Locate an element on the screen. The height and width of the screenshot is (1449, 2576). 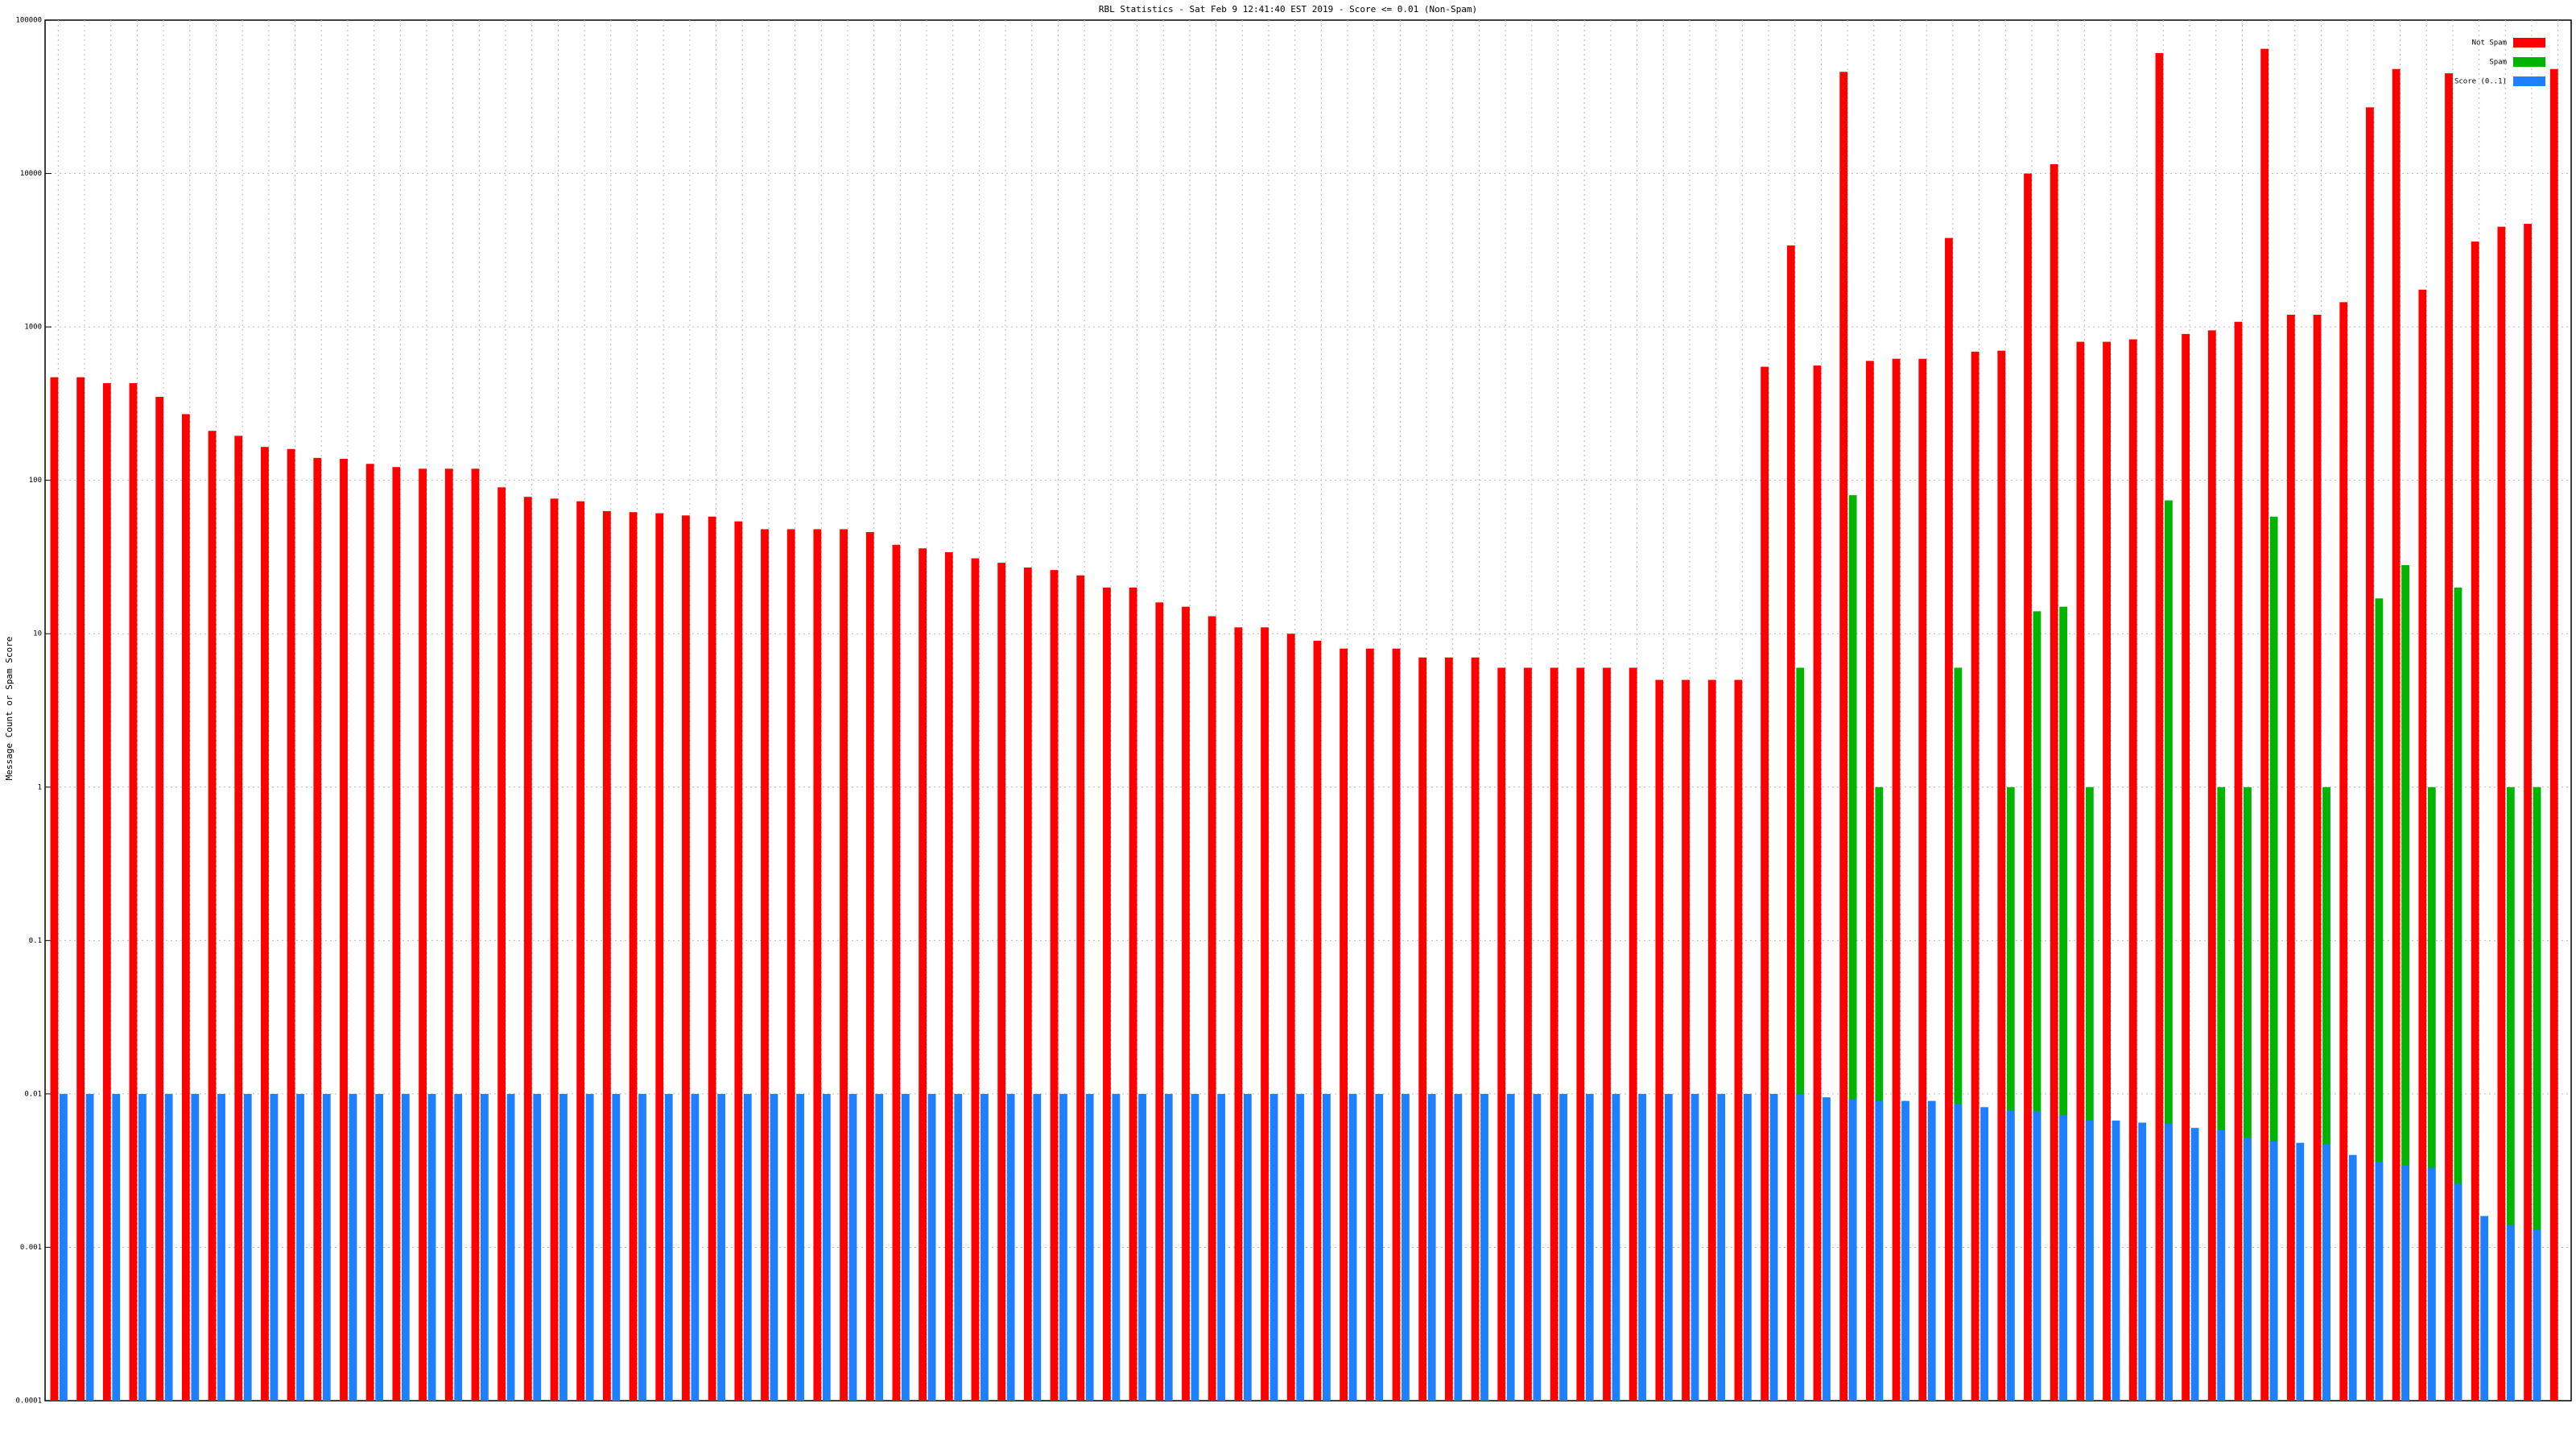
y-tick-label: 10 is located at coordinates (37, 634).